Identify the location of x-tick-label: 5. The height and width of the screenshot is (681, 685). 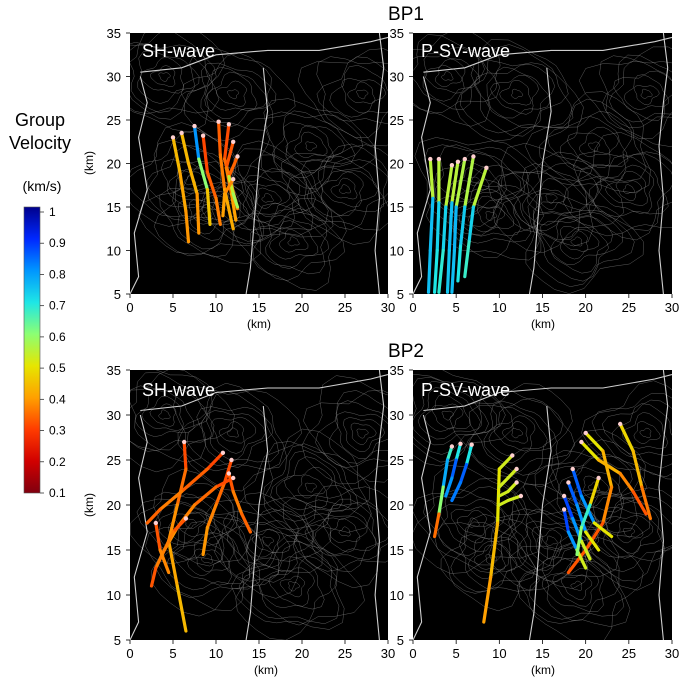
(172, 653).